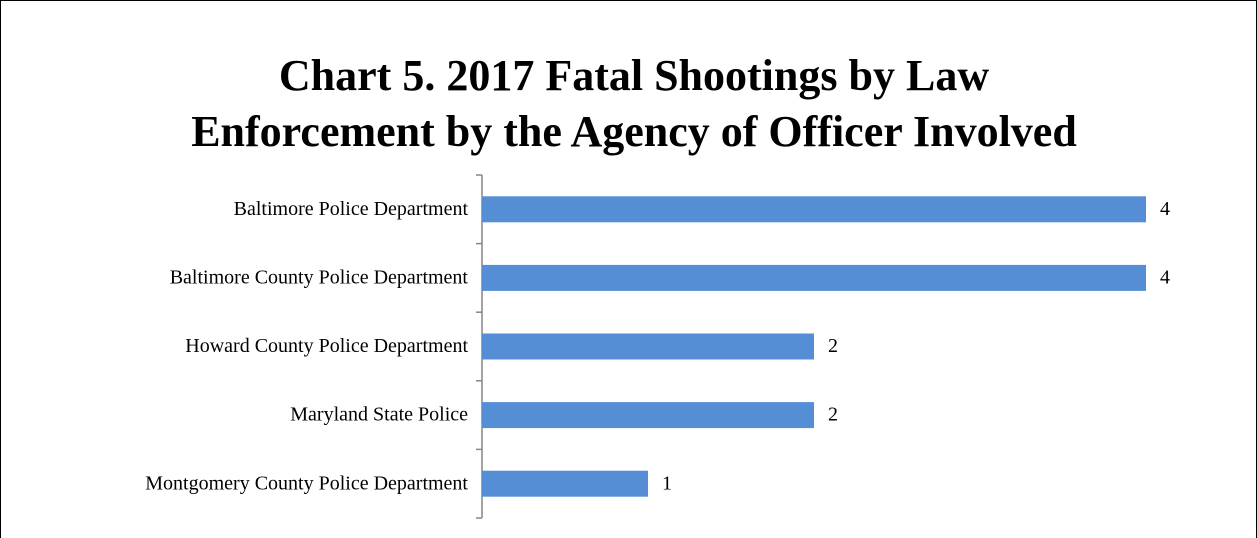 The image size is (1257, 538). What do you see at coordinates (326, 346) in the screenshot?
I see `y-tick-label: Howard County Police Department` at bounding box center [326, 346].